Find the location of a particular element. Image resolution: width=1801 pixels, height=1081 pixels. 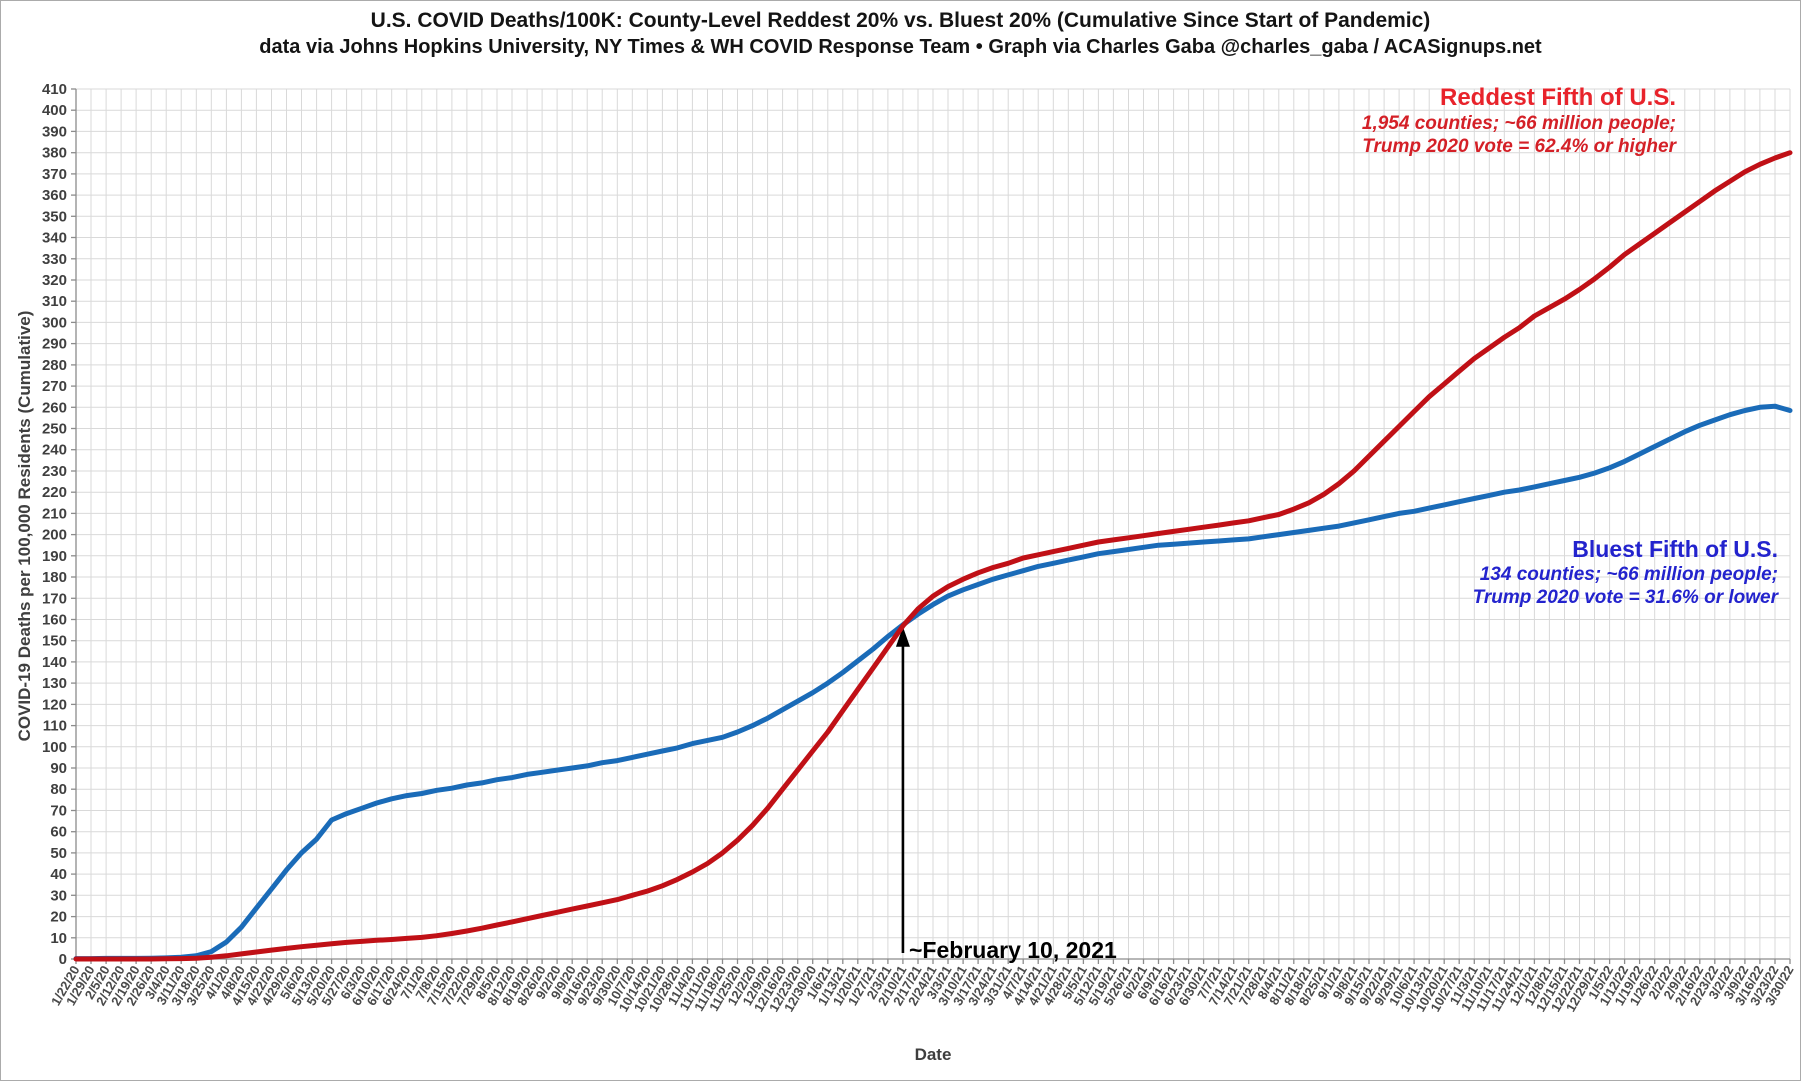

svg-text: 20 is located at coordinates (58, 917).